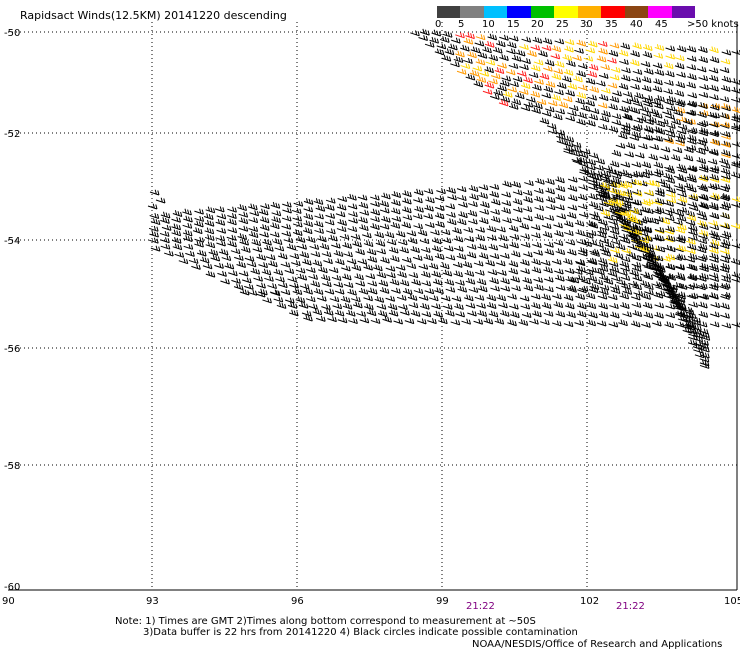  Describe the element at coordinates (12, 587) in the screenshot. I see `lat-label: -60` at that location.